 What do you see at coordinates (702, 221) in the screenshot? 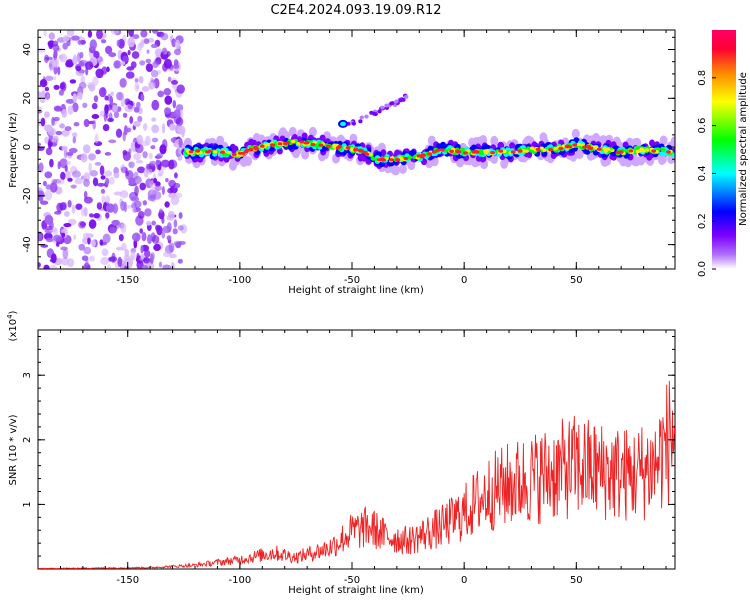
I see `colorbar-tick-label: 0.2` at bounding box center [702, 221].